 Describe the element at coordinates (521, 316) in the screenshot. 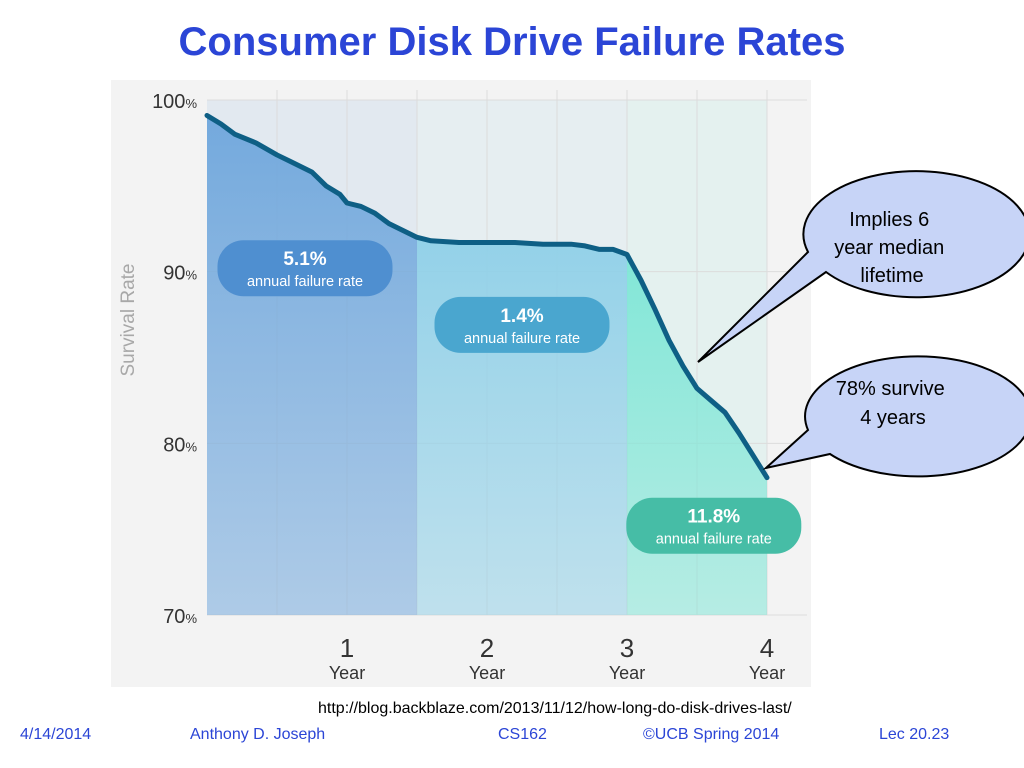

I see `rate-badge-value-2: 1.4%` at that location.